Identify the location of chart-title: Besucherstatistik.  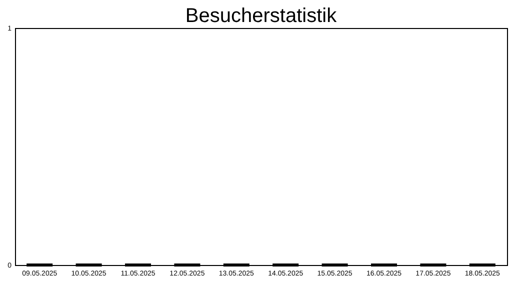
(261, 16).